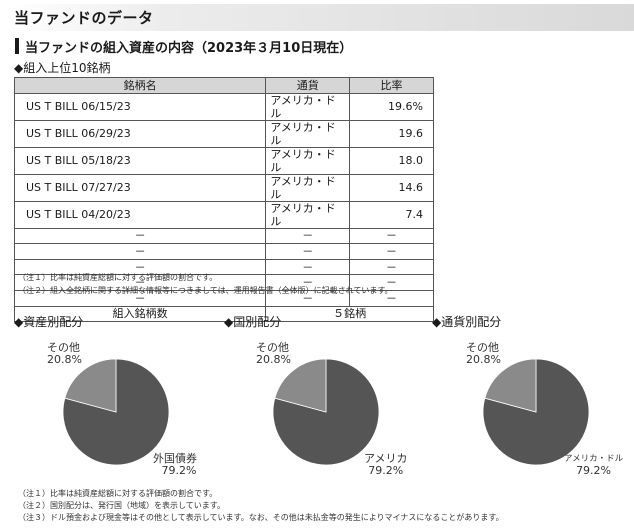 The image size is (634, 529). I want to click on holdings-count-label: 組入銘柄数, so click(140, 314).